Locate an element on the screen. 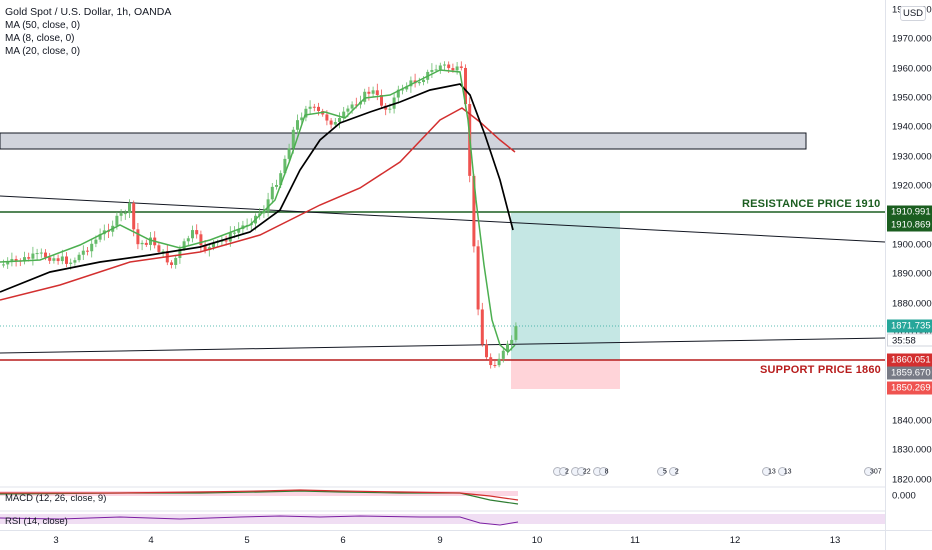 The width and height of the screenshot is (932, 550). macd-pane-label: MACD (12, 26, close, 9) is located at coordinates (56, 498).